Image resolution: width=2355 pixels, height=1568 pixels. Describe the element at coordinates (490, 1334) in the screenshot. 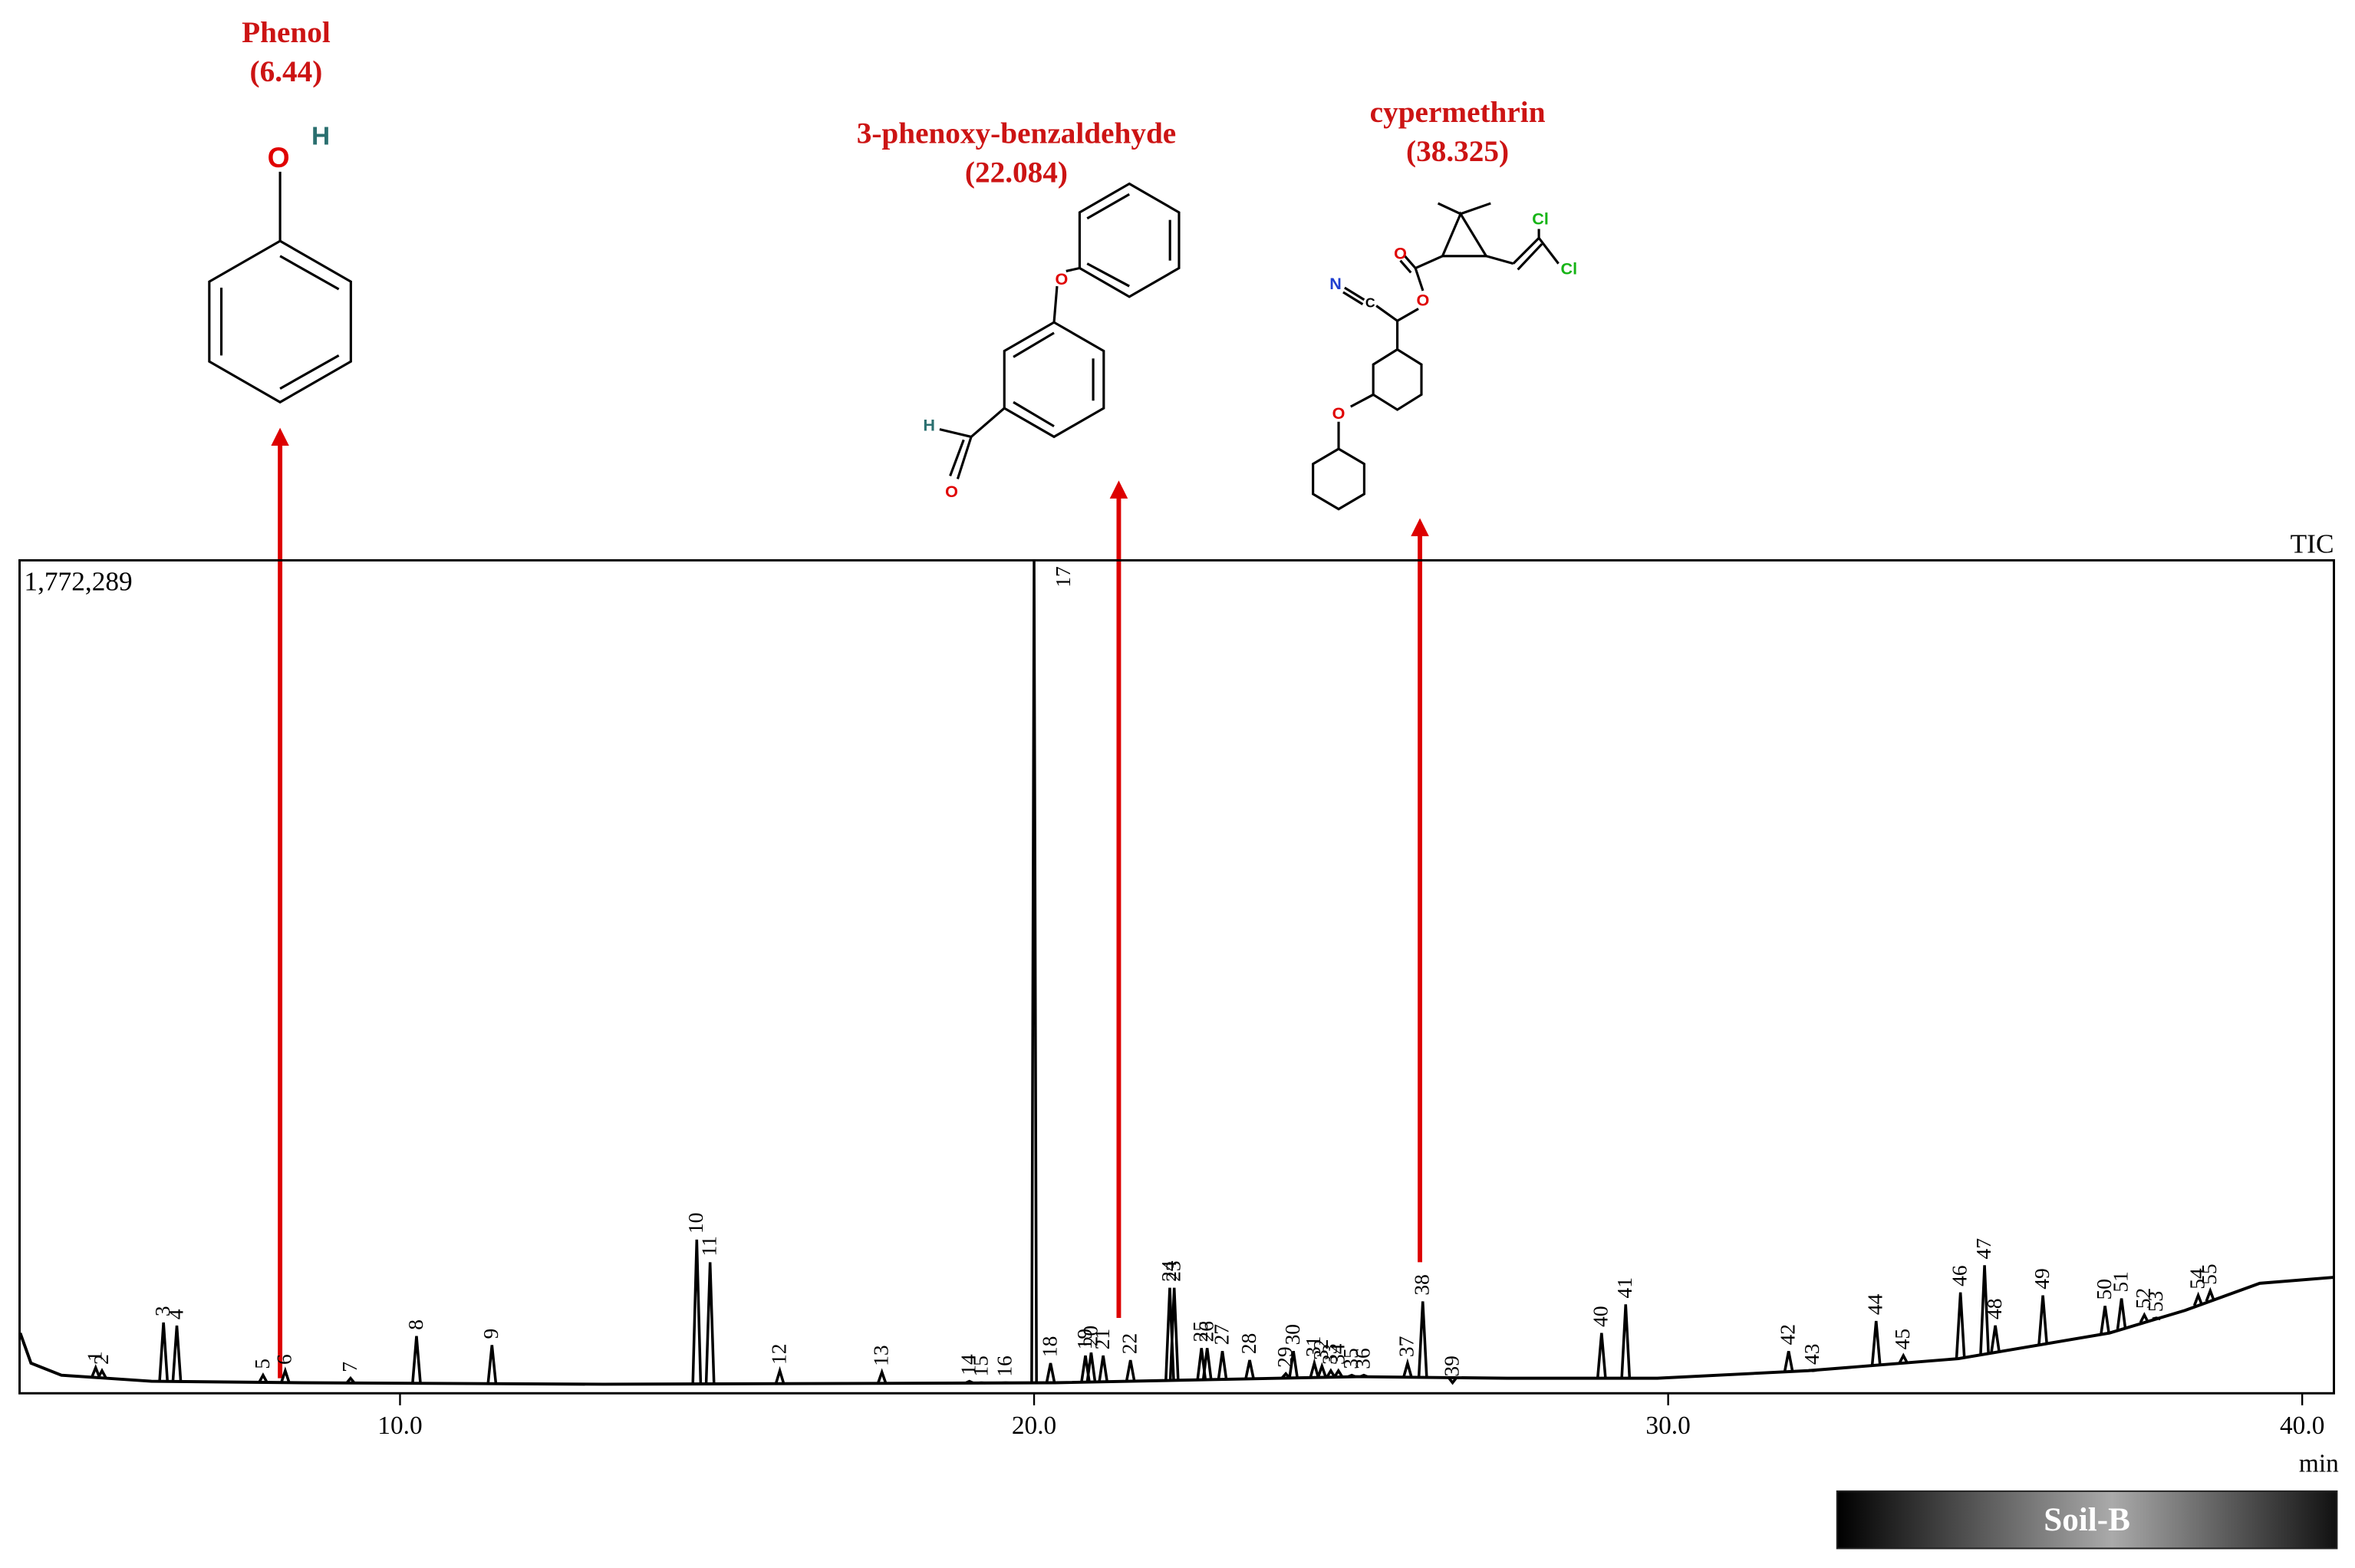

I see `peak-label: 9` at that location.